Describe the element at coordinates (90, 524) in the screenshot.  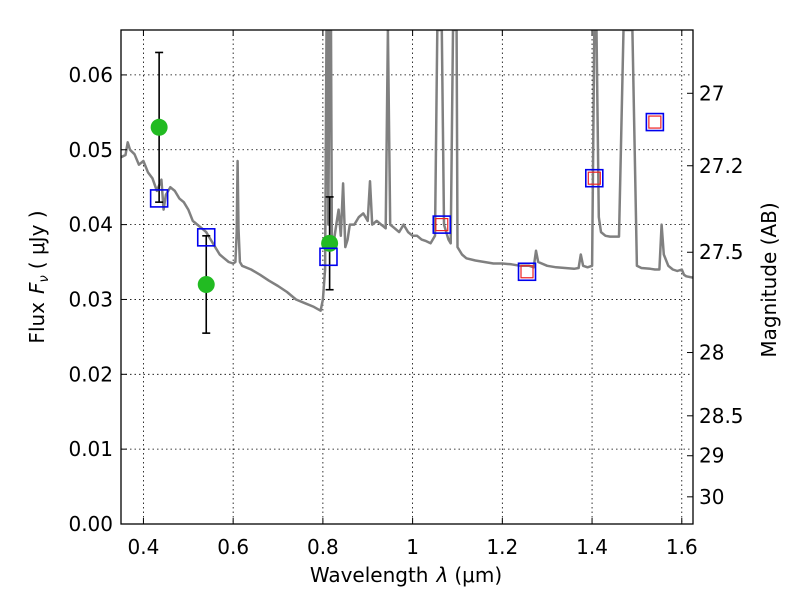
I see `y-tick-label: 0.00` at that location.